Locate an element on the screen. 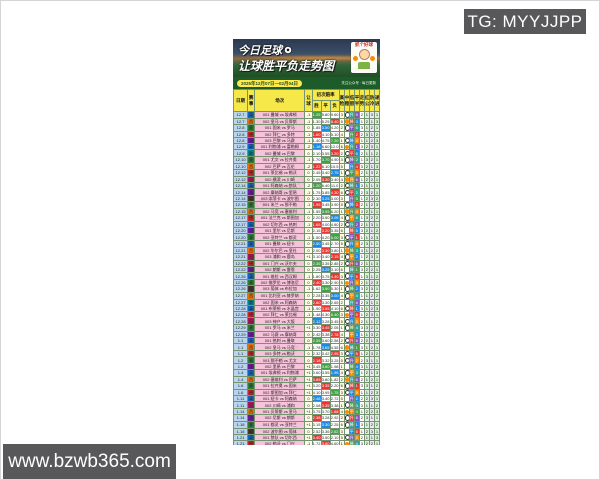  cell-league: 葡 is located at coordinates (251, 289).